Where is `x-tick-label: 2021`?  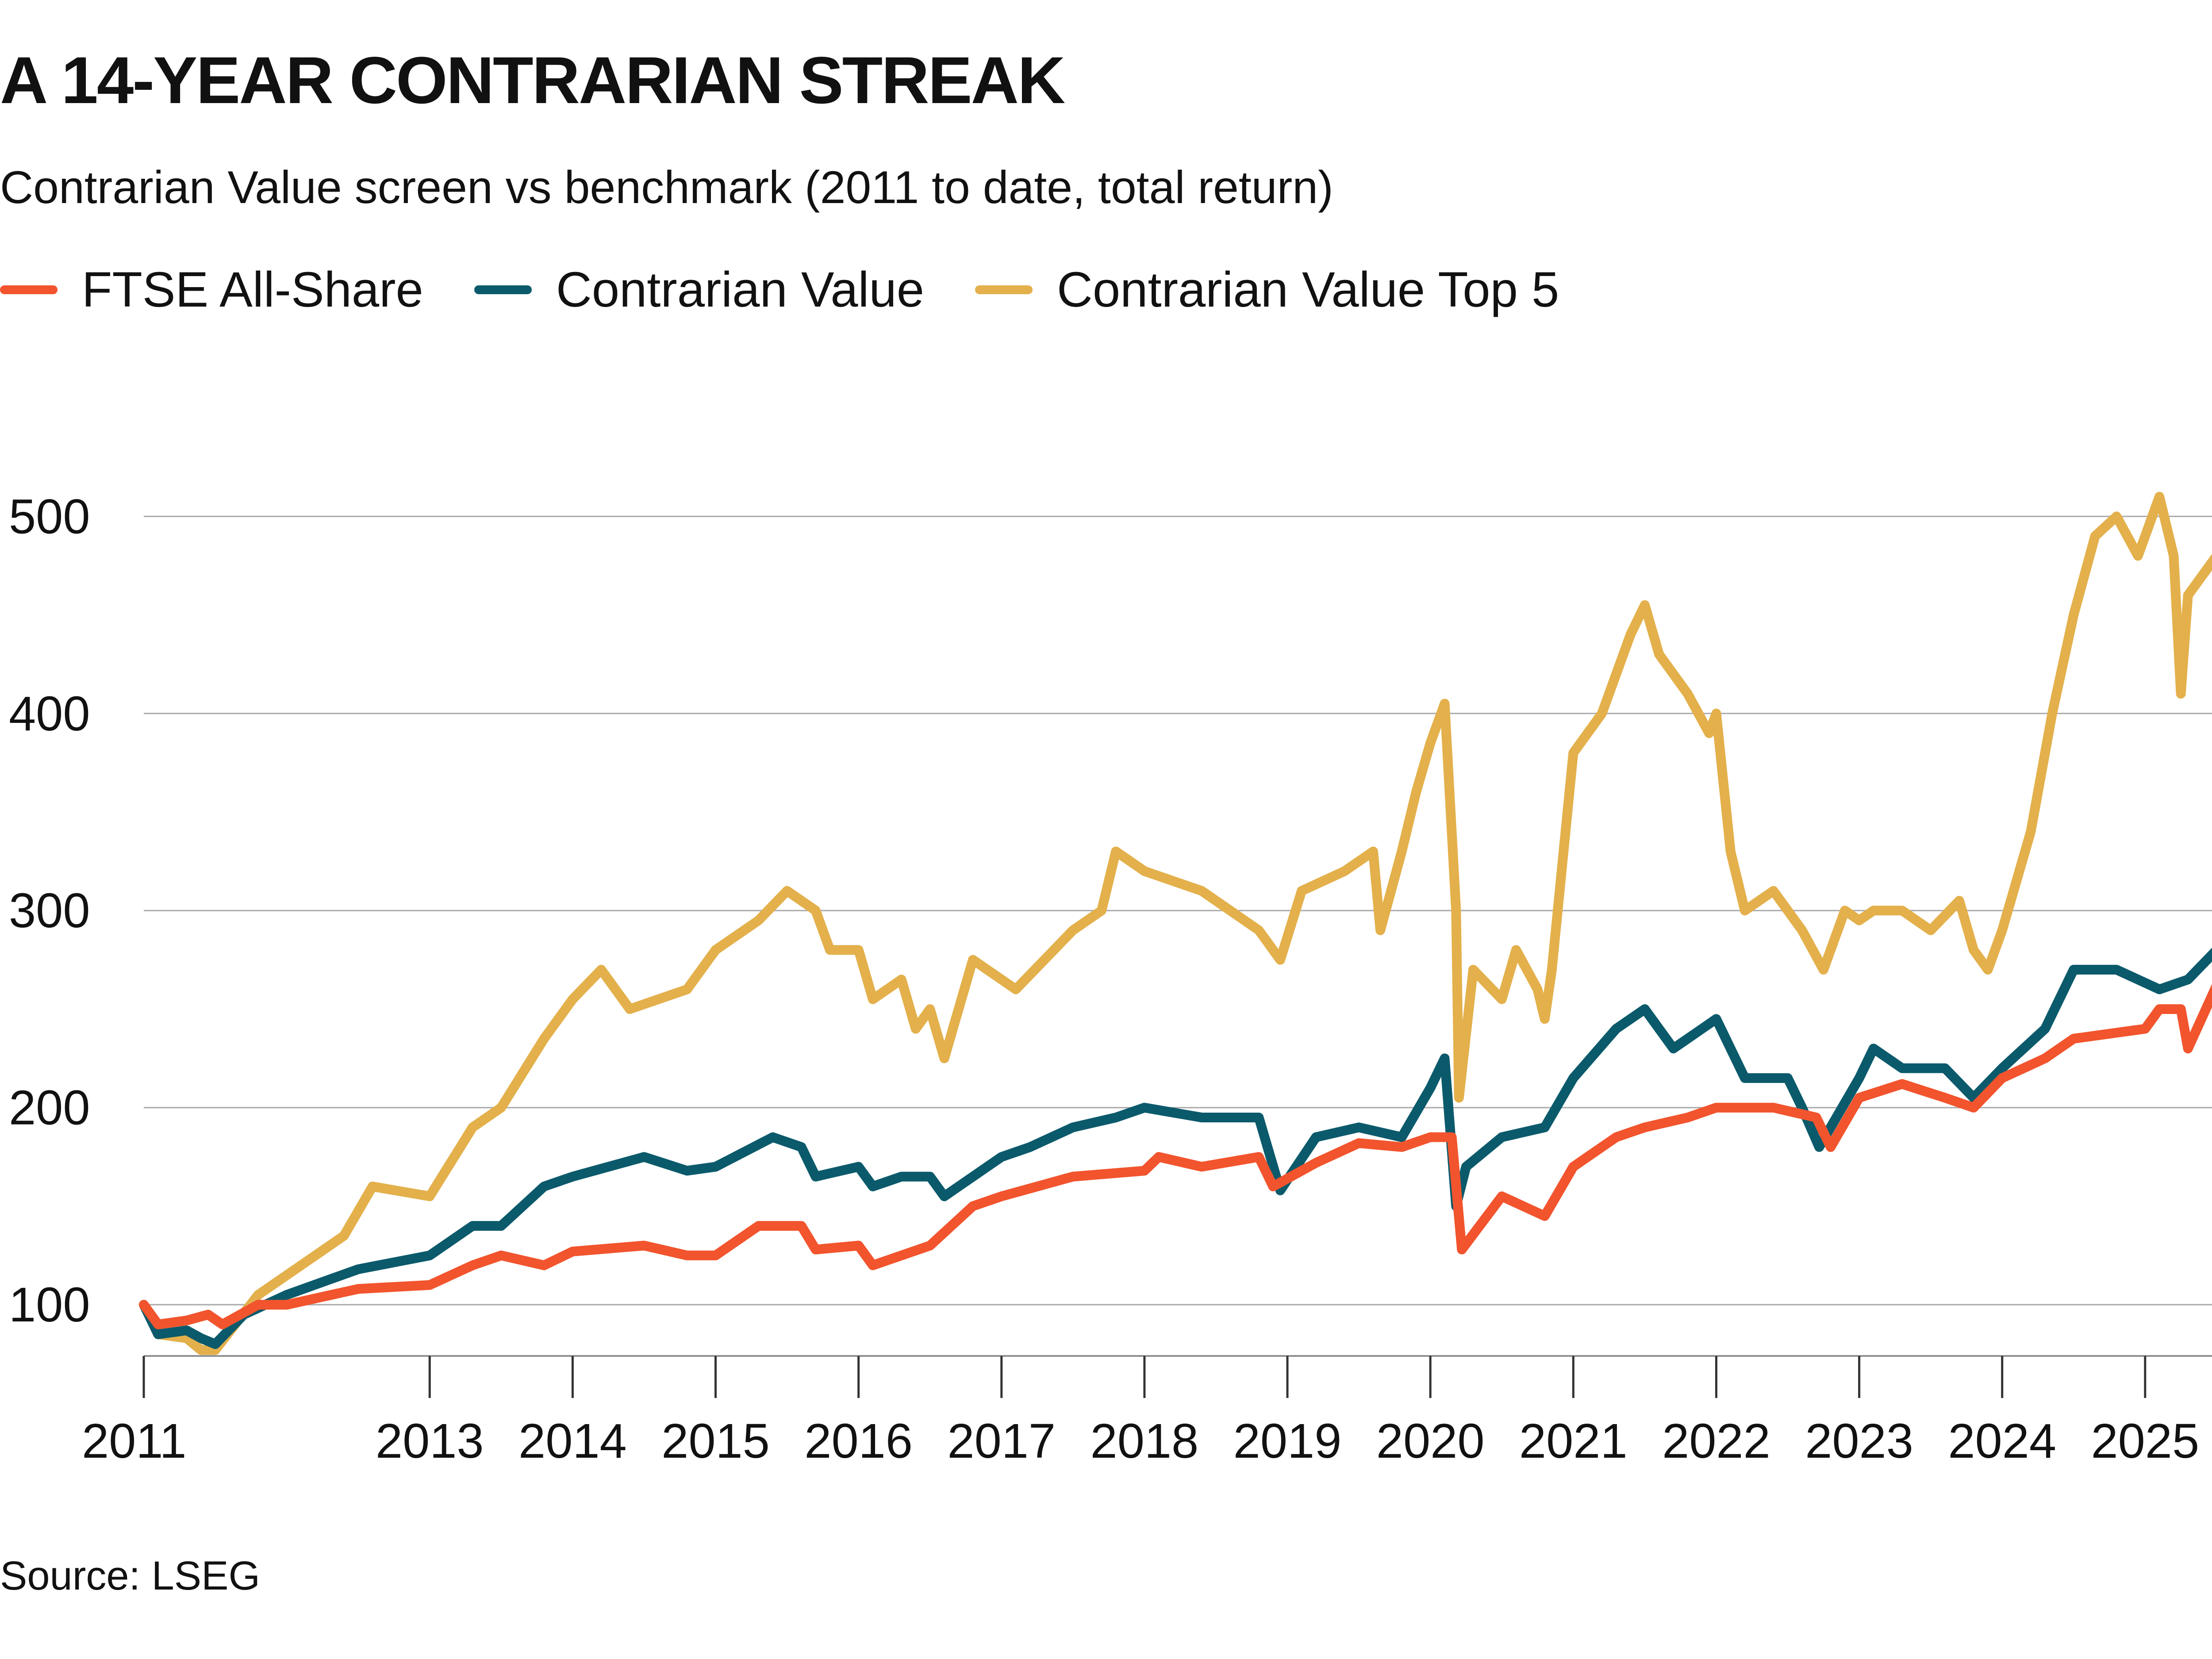
x-tick-label: 2021 is located at coordinates (1574, 1441).